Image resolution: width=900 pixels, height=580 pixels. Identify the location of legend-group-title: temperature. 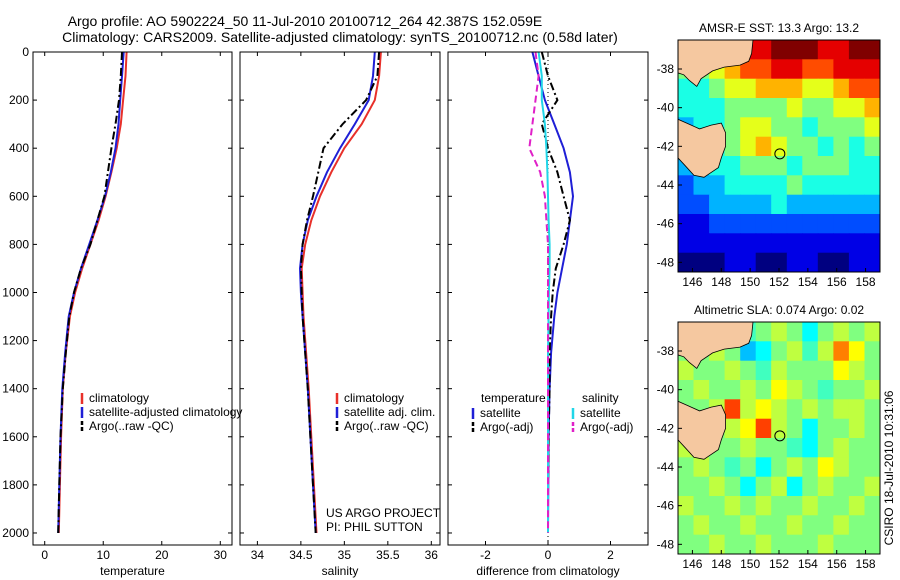
(513, 398).